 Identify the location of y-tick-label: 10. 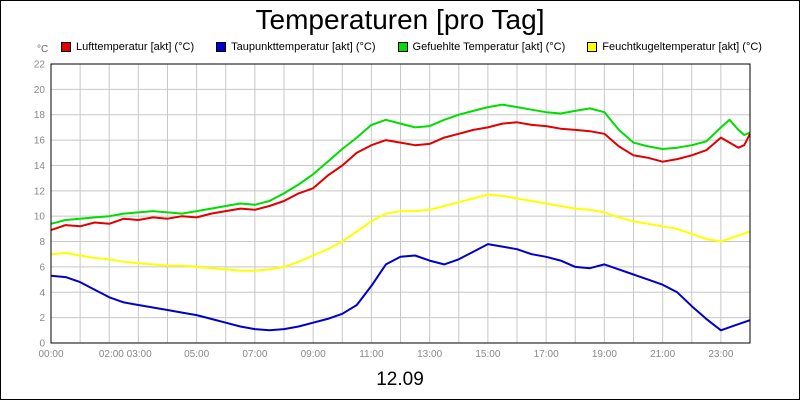
(40, 217).